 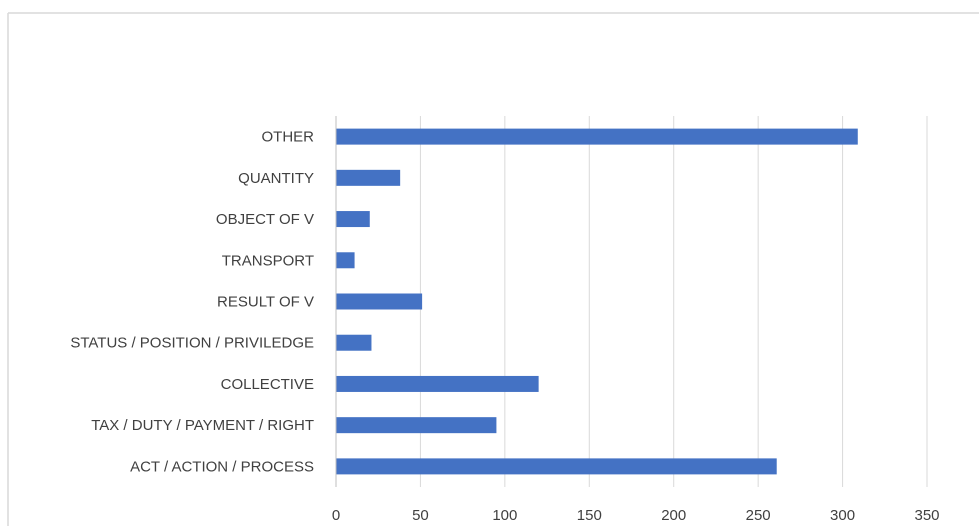 I want to click on category-label: TAX / DUTY / PAYMENT / RIGHT, so click(x=202, y=425).